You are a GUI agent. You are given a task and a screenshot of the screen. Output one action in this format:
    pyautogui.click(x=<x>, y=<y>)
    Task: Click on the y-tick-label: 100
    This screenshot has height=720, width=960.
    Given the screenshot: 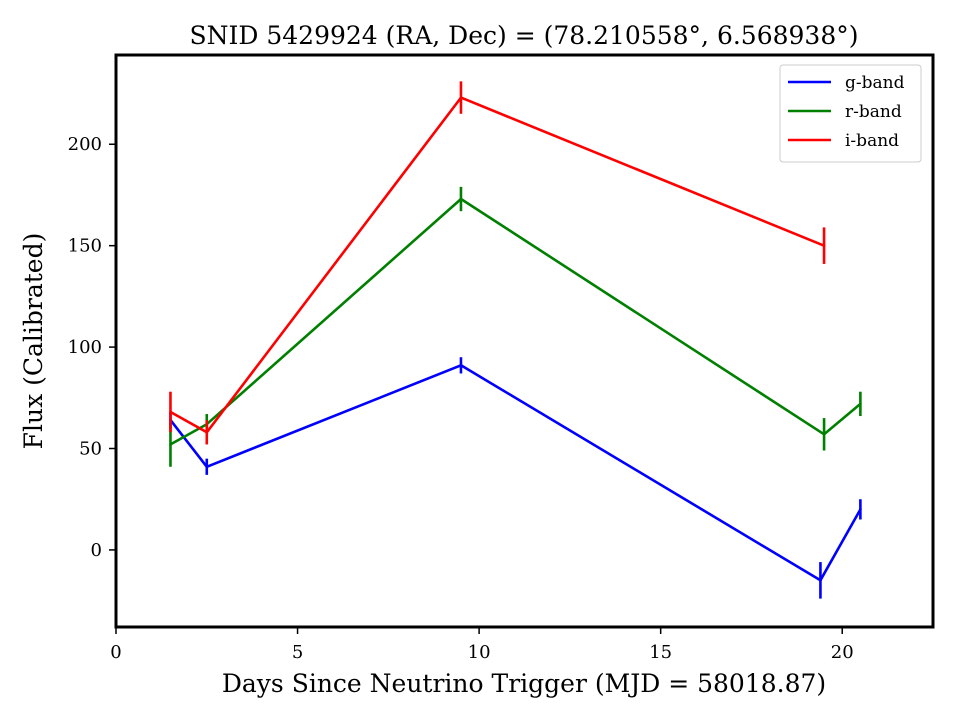 What is the action you would take?
    pyautogui.click(x=85, y=347)
    